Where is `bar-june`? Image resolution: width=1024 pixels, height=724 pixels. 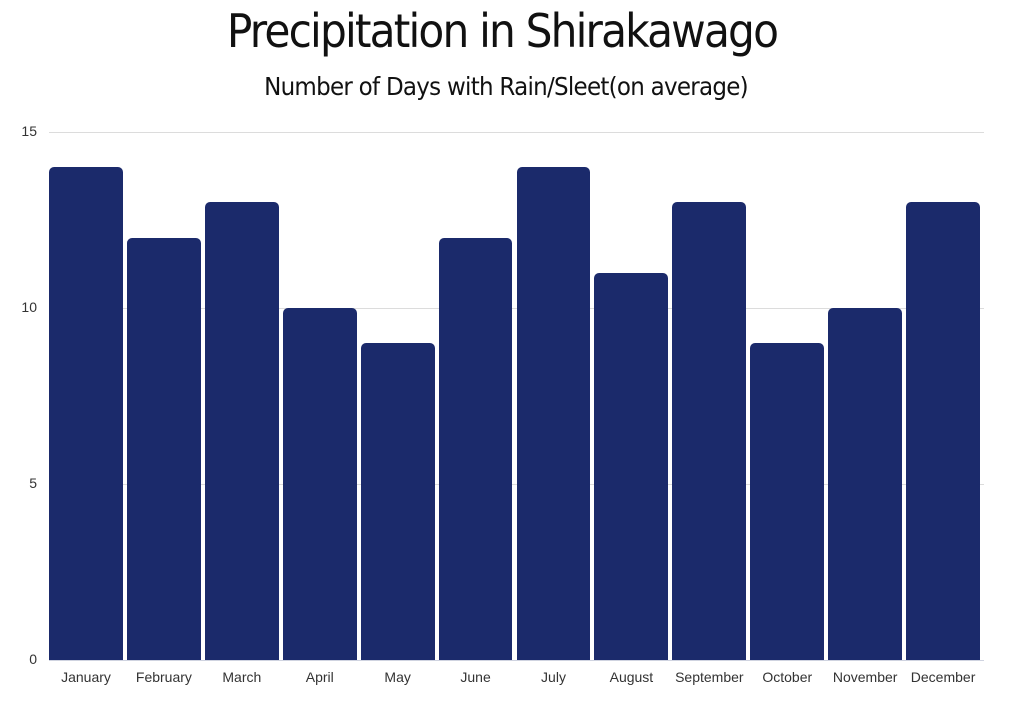
bar-june is located at coordinates (475, 448).